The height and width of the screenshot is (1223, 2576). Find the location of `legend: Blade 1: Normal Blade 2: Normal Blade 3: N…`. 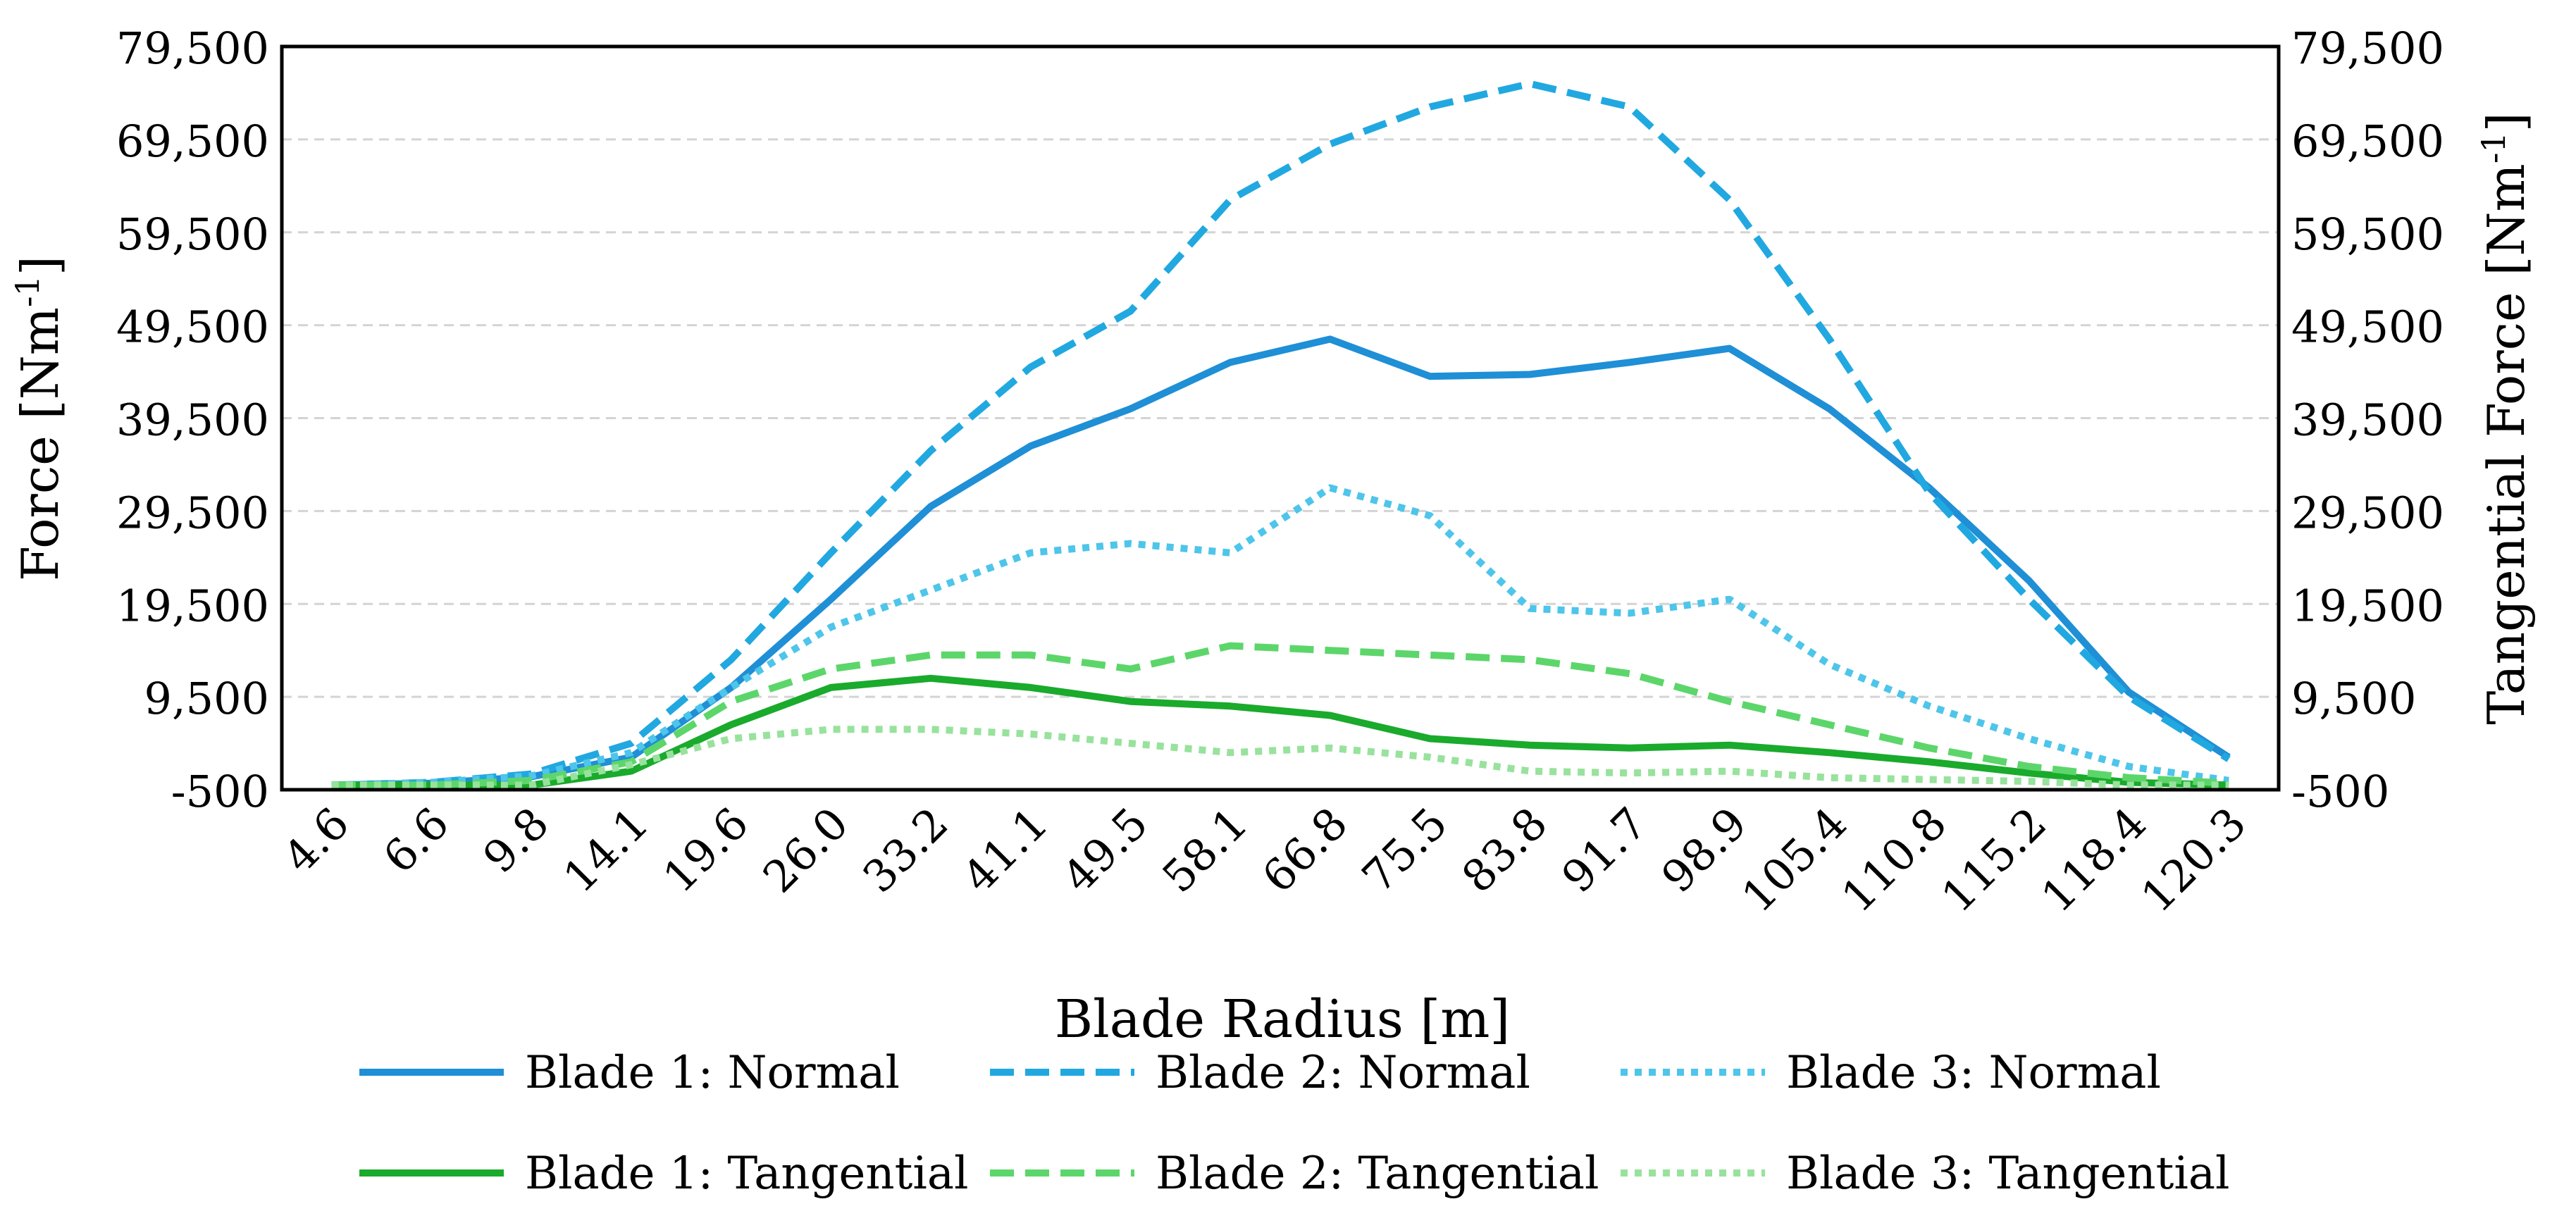

legend: Blade 1: Normal Blade 2: Normal Blade 3: N… is located at coordinates (1294, 1123).